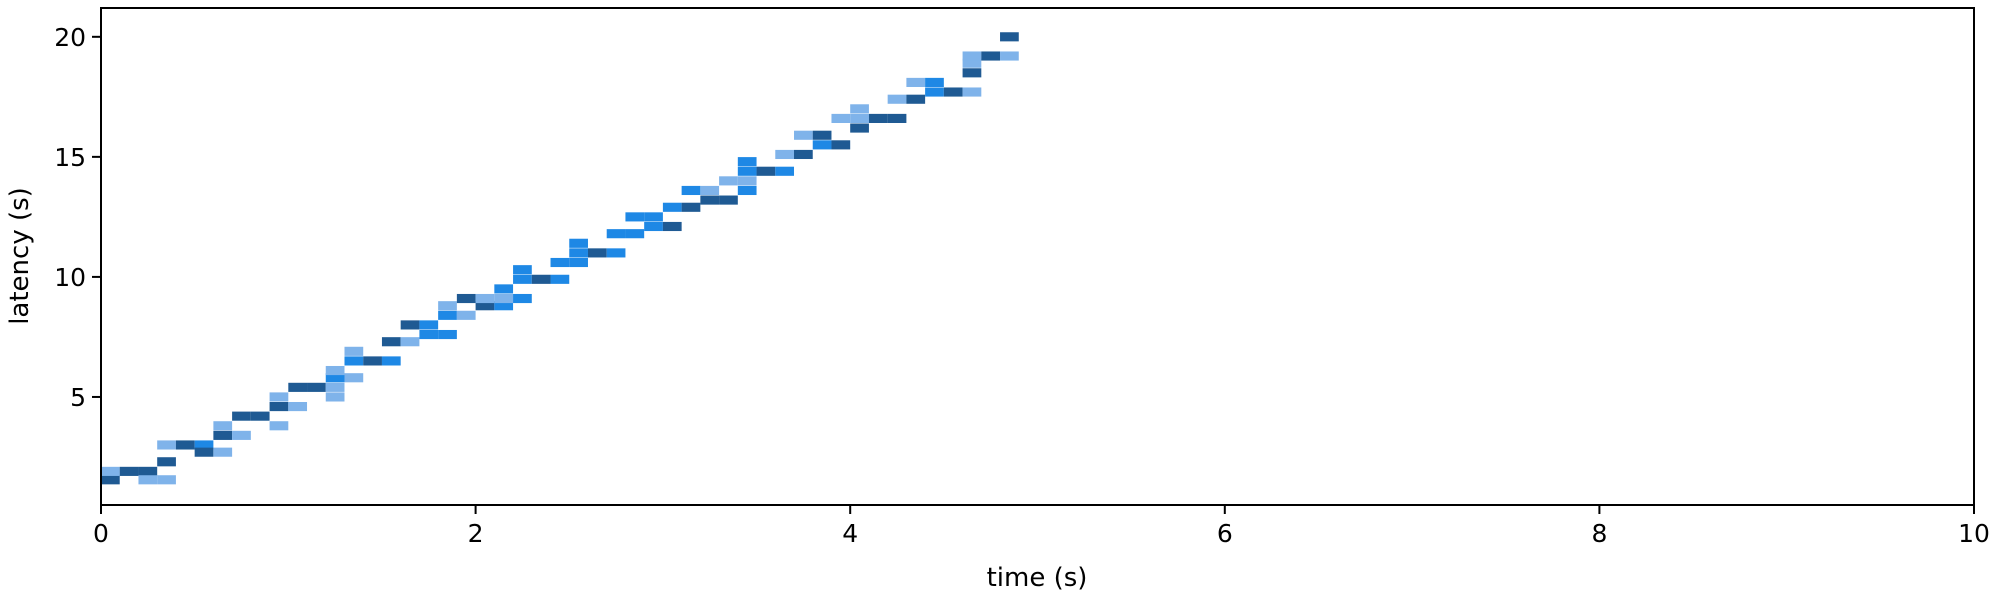 This screenshot has height=604, width=2000. I want to click on x-axis-label: time (s), so click(1037, 578).